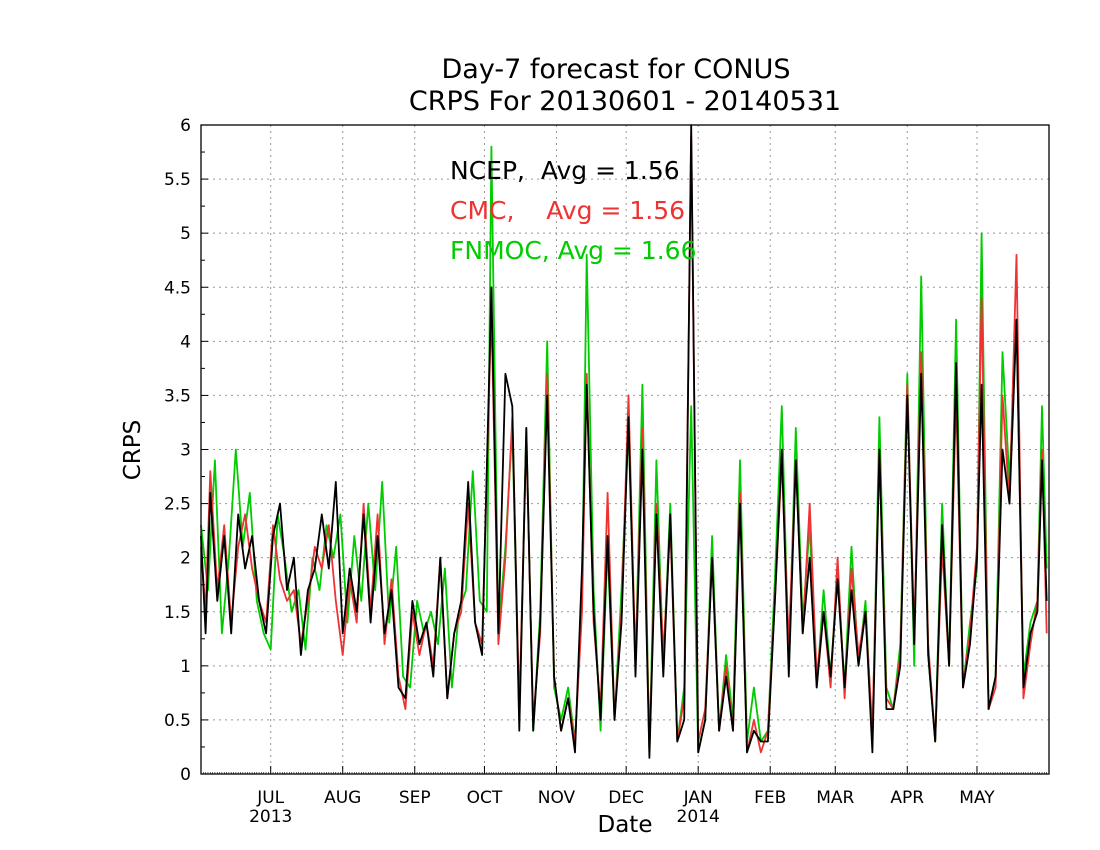 The width and height of the screenshot is (1100, 850). Describe the element at coordinates (485, 798) in the screenshot. I see `x-tick-label: OCT` at that location.